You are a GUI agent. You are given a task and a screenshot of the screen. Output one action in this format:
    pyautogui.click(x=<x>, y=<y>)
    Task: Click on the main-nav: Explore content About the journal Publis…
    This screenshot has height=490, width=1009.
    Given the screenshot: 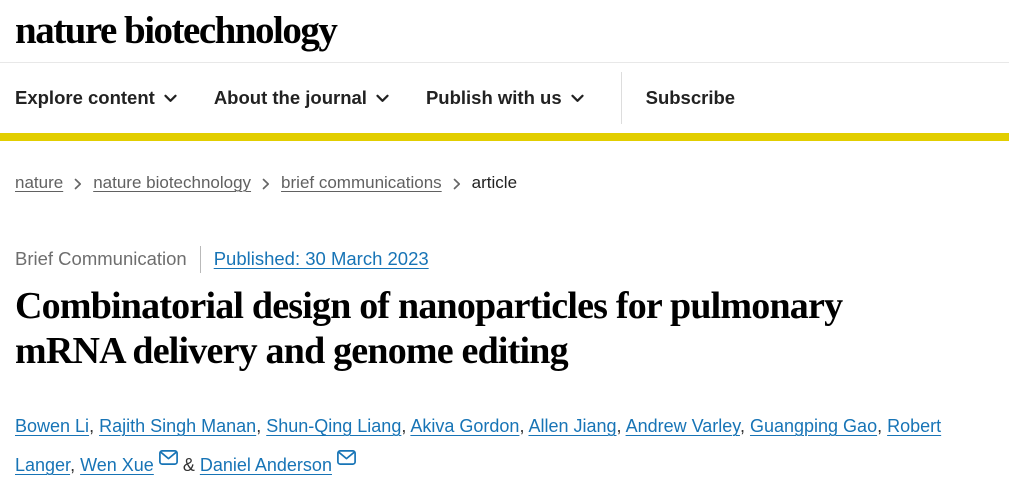 What is the action you would take?
    pyautogui.click(x=504, y=98)
    